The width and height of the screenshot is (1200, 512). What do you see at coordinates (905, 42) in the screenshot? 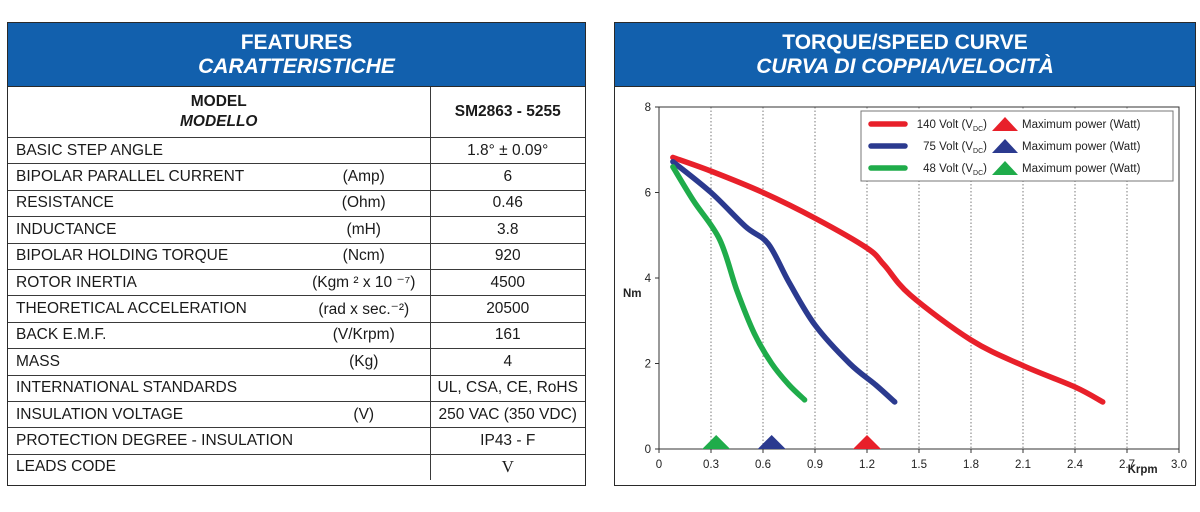
I see `curve-title: TORQUE/SPEED CURVE` at bounding box center [905, 42].